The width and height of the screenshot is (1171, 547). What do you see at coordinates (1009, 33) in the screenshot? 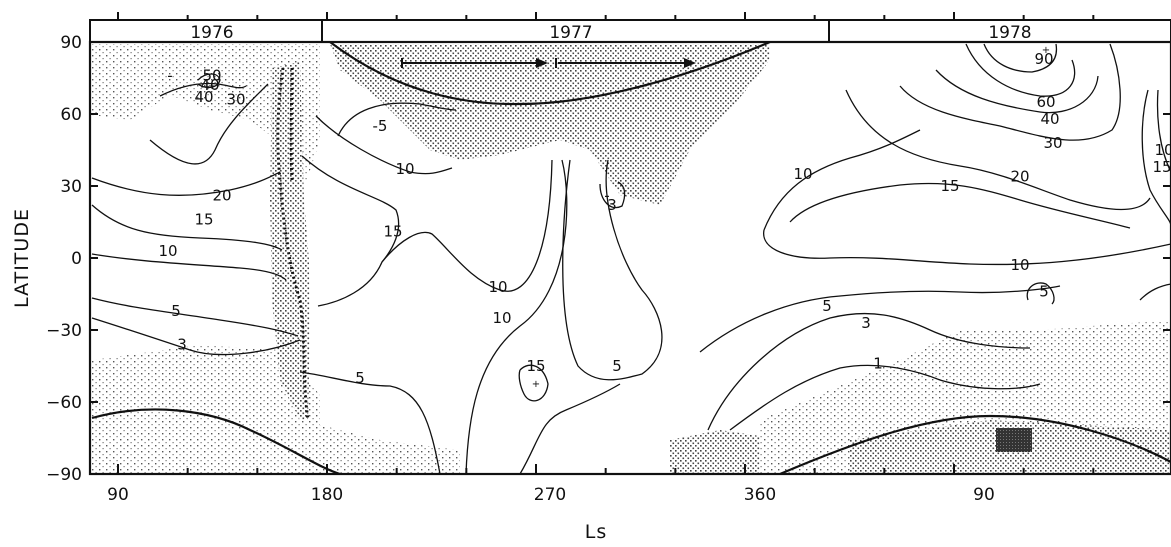
I see `year-label-1978: 1978` at bounding box center [1009, 33].